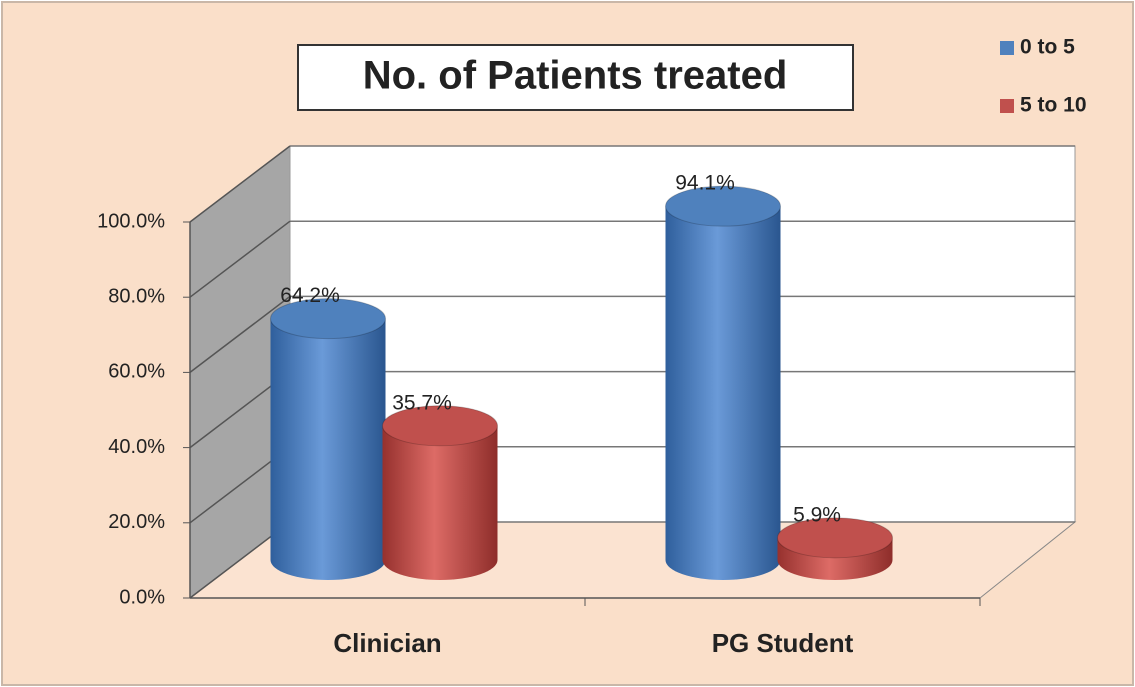 Image resolution: width=1135 pixels, height=687 pixels. Describe the element at coordinates (783, 643) in the screenshot. I see `x-tick-label: PG Student` at that location.